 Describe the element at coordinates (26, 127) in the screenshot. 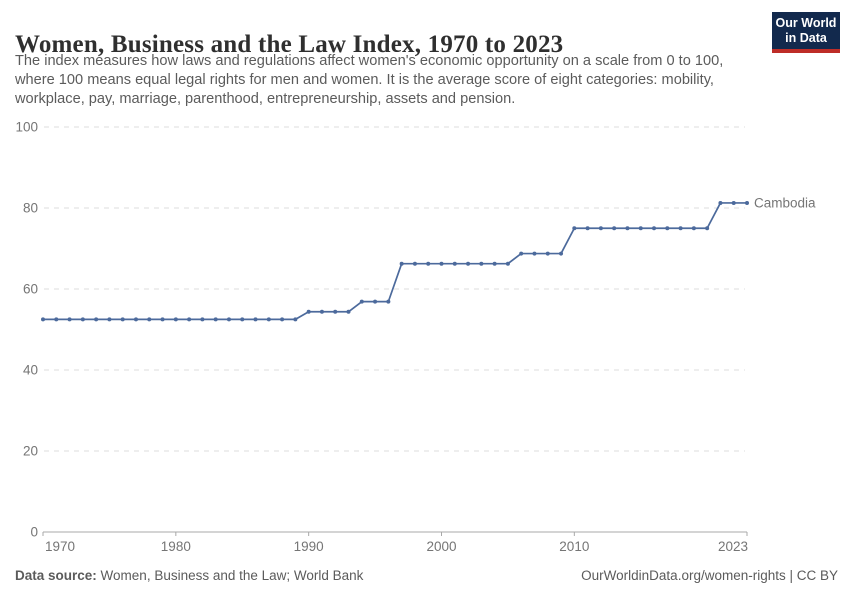

I see `y-tick-label: 100` at that location.